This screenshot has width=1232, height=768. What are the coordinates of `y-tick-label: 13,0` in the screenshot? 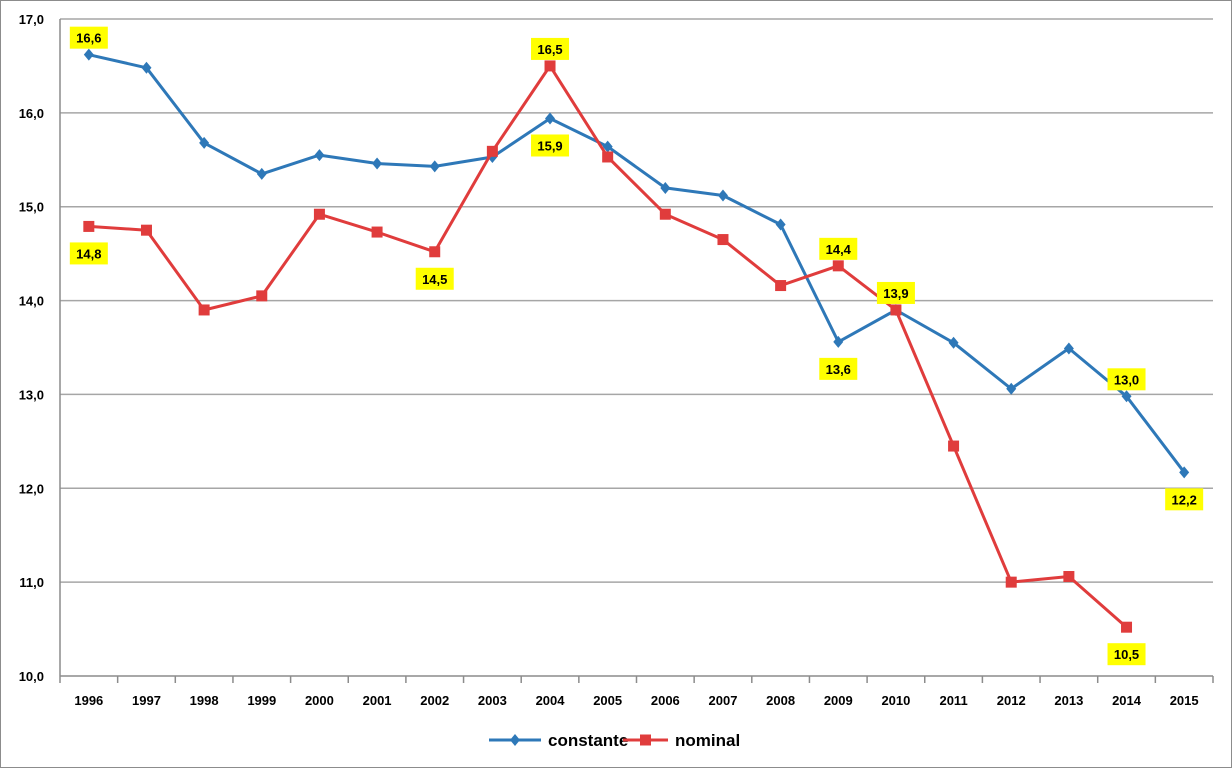 It's located at (31, 394).